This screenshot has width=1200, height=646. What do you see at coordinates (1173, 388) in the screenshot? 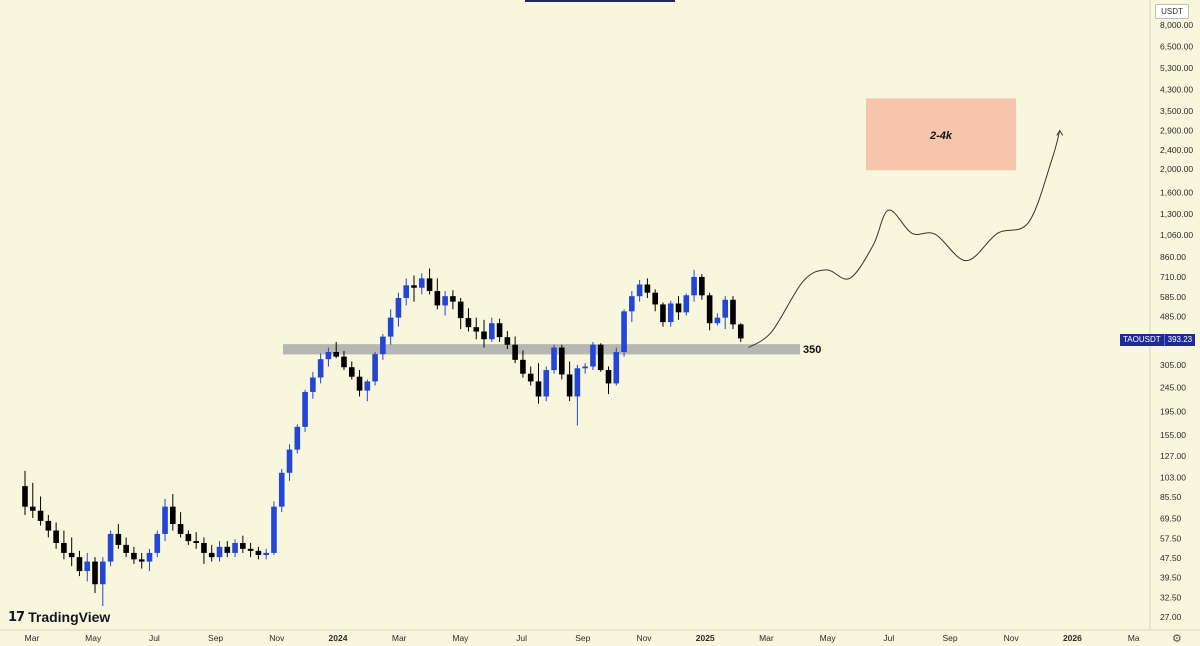
I see `y-tick-label: 245.00` at bounding box center [1173, 388].